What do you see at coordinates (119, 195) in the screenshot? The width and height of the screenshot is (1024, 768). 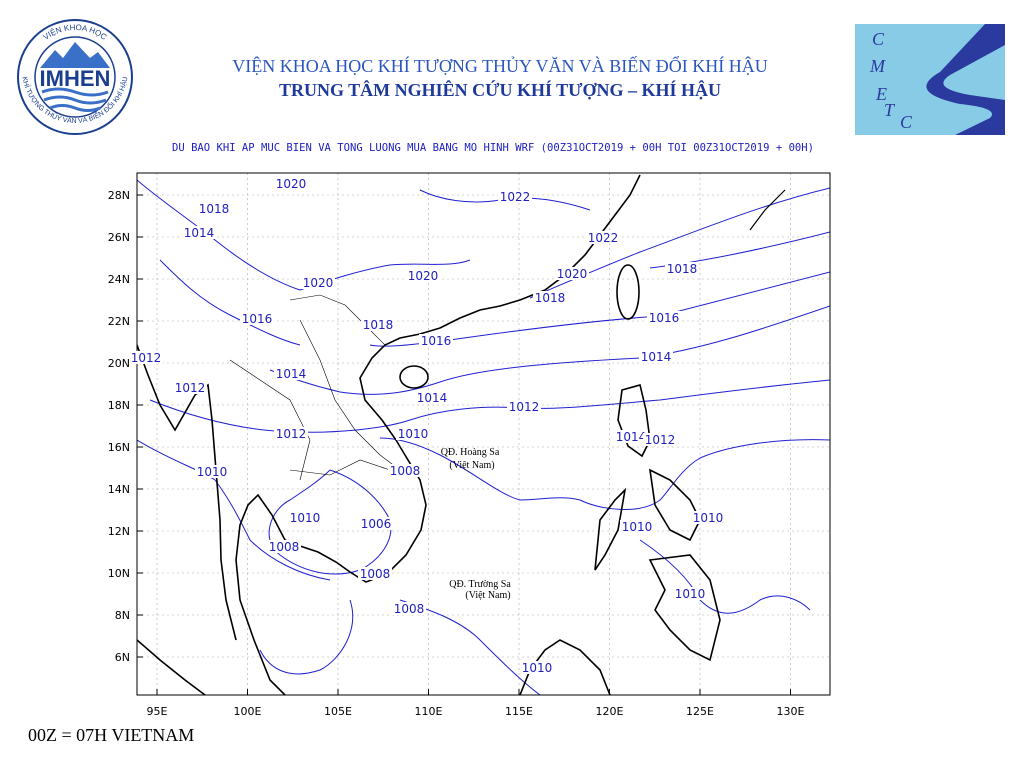 I see `lat-tick-label: 28N` at bounding box center [119, 195].